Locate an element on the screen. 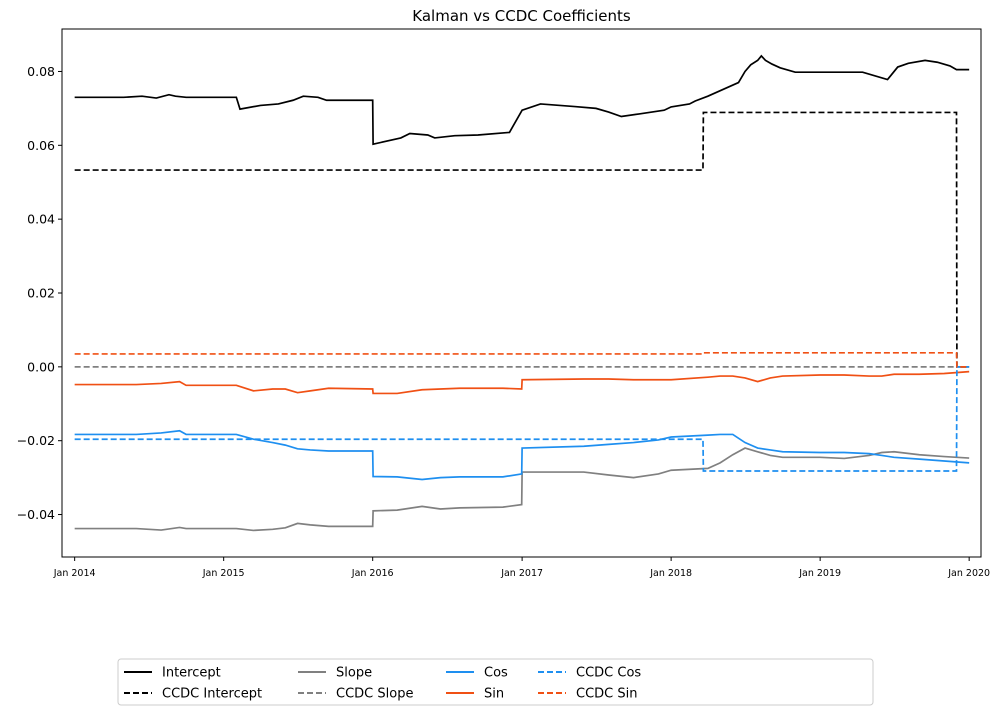 The image size is (990, 716). y-tick-label: −0.02 is located at coordinates (36, 440).